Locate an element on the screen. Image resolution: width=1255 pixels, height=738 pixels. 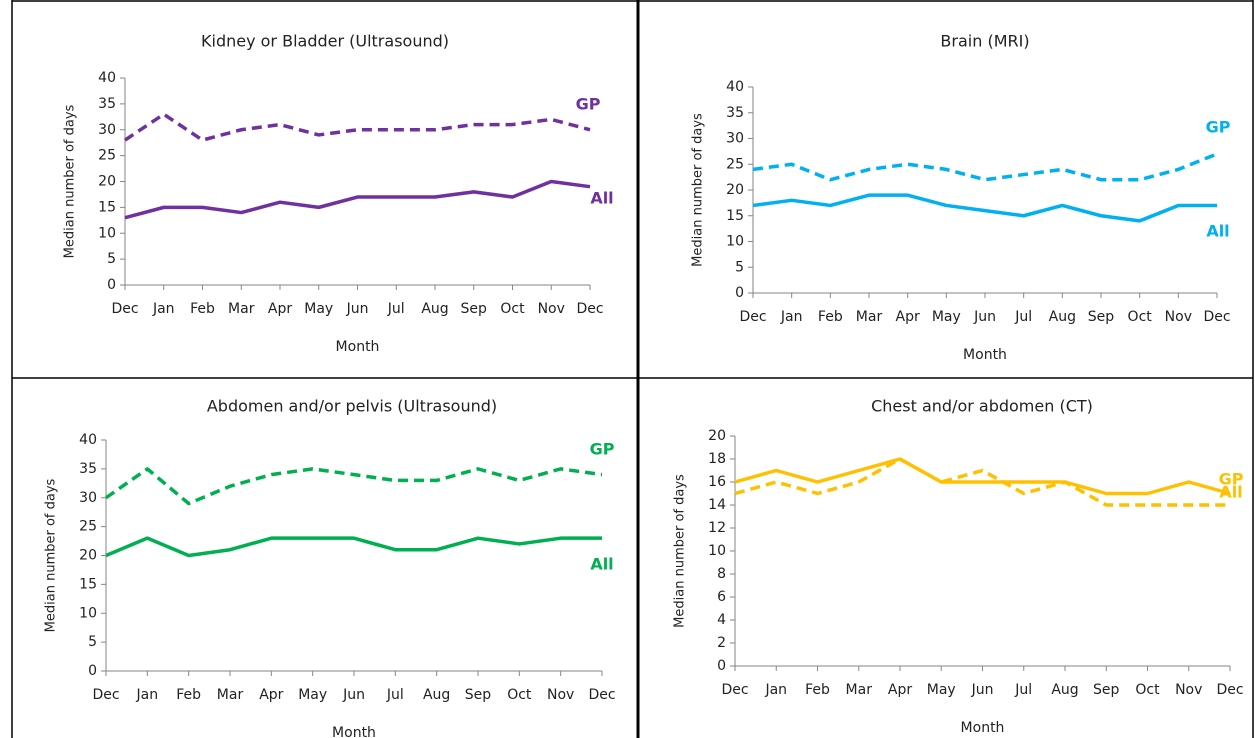
y-tick-label: 14 is located at coordinates (717, 505).